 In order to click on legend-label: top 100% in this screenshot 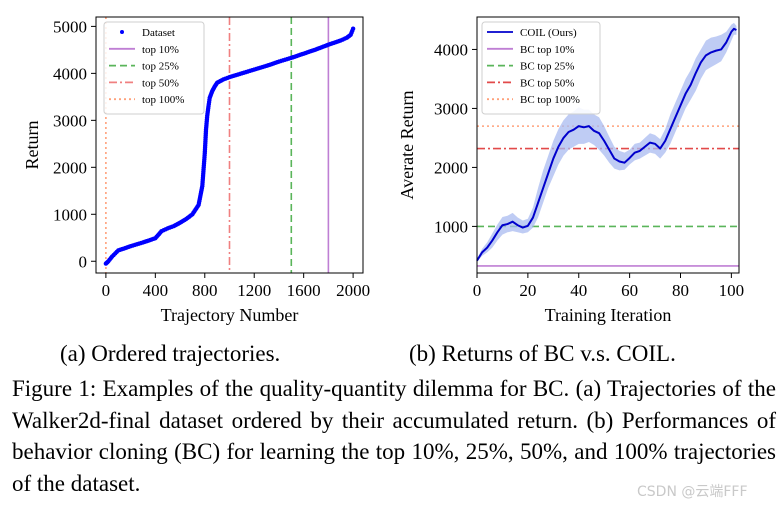, I will do `click(163, 100)`.